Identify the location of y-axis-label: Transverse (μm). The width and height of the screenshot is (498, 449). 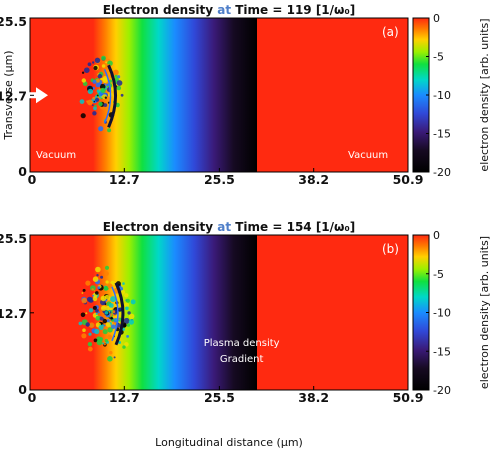
(8, 95).